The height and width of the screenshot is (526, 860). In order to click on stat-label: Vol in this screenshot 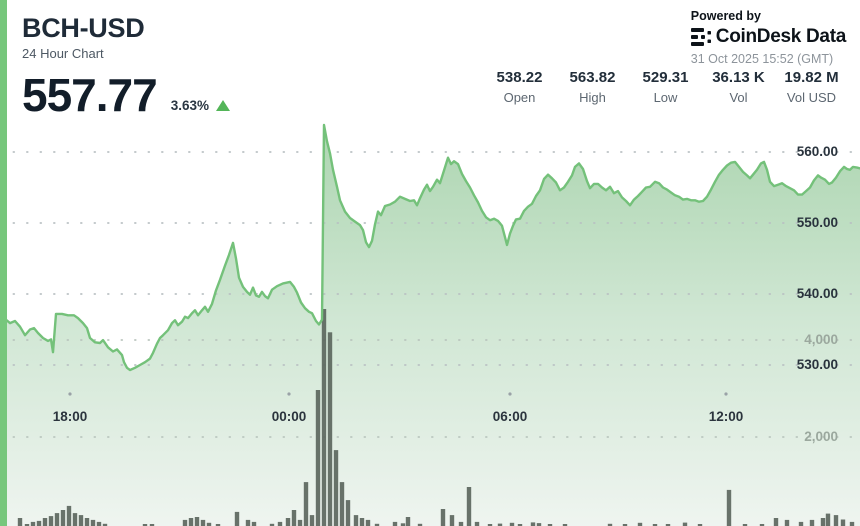, I will do `click(738, 97)`.